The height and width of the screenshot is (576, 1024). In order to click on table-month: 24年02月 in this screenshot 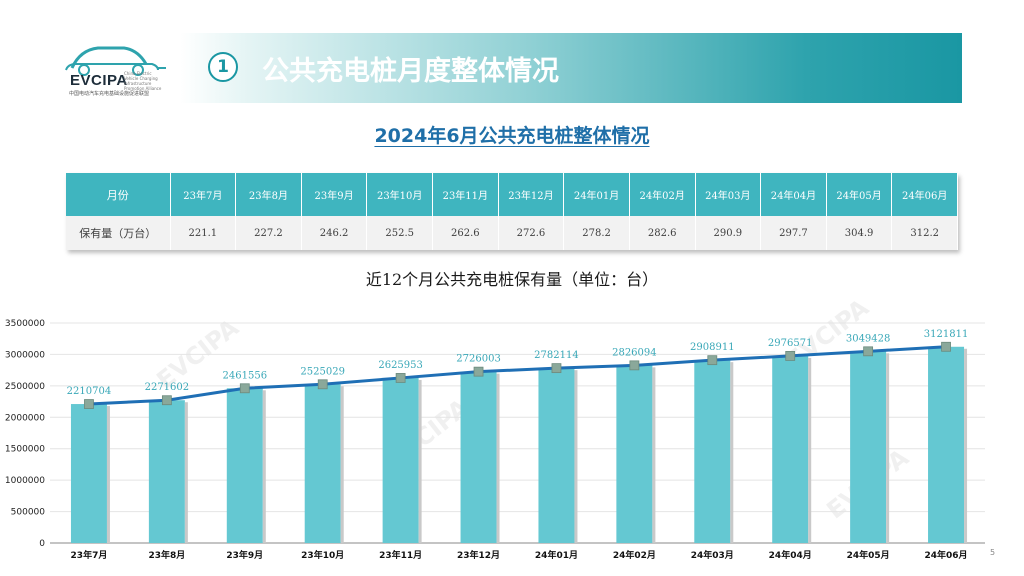, I will do `click(662, 194)`.